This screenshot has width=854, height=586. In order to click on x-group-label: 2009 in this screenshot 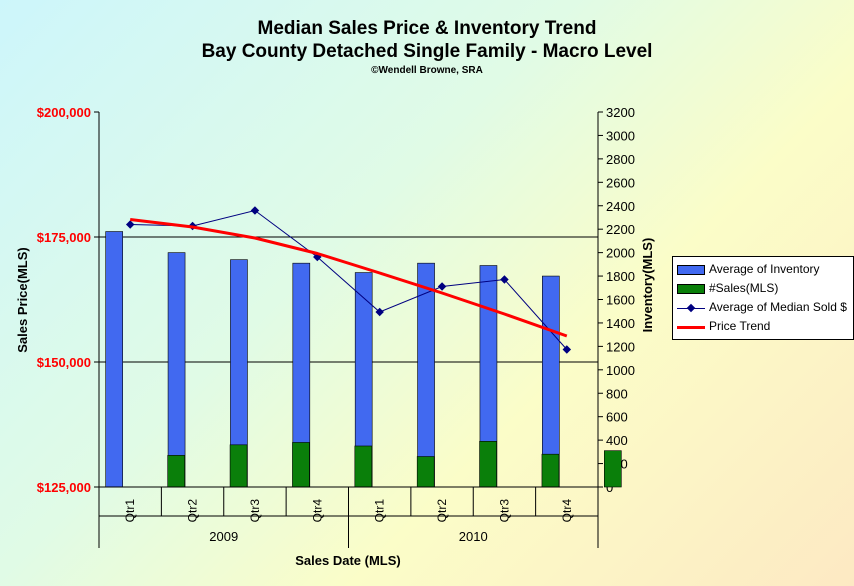, I will do `click(223, 536)`.